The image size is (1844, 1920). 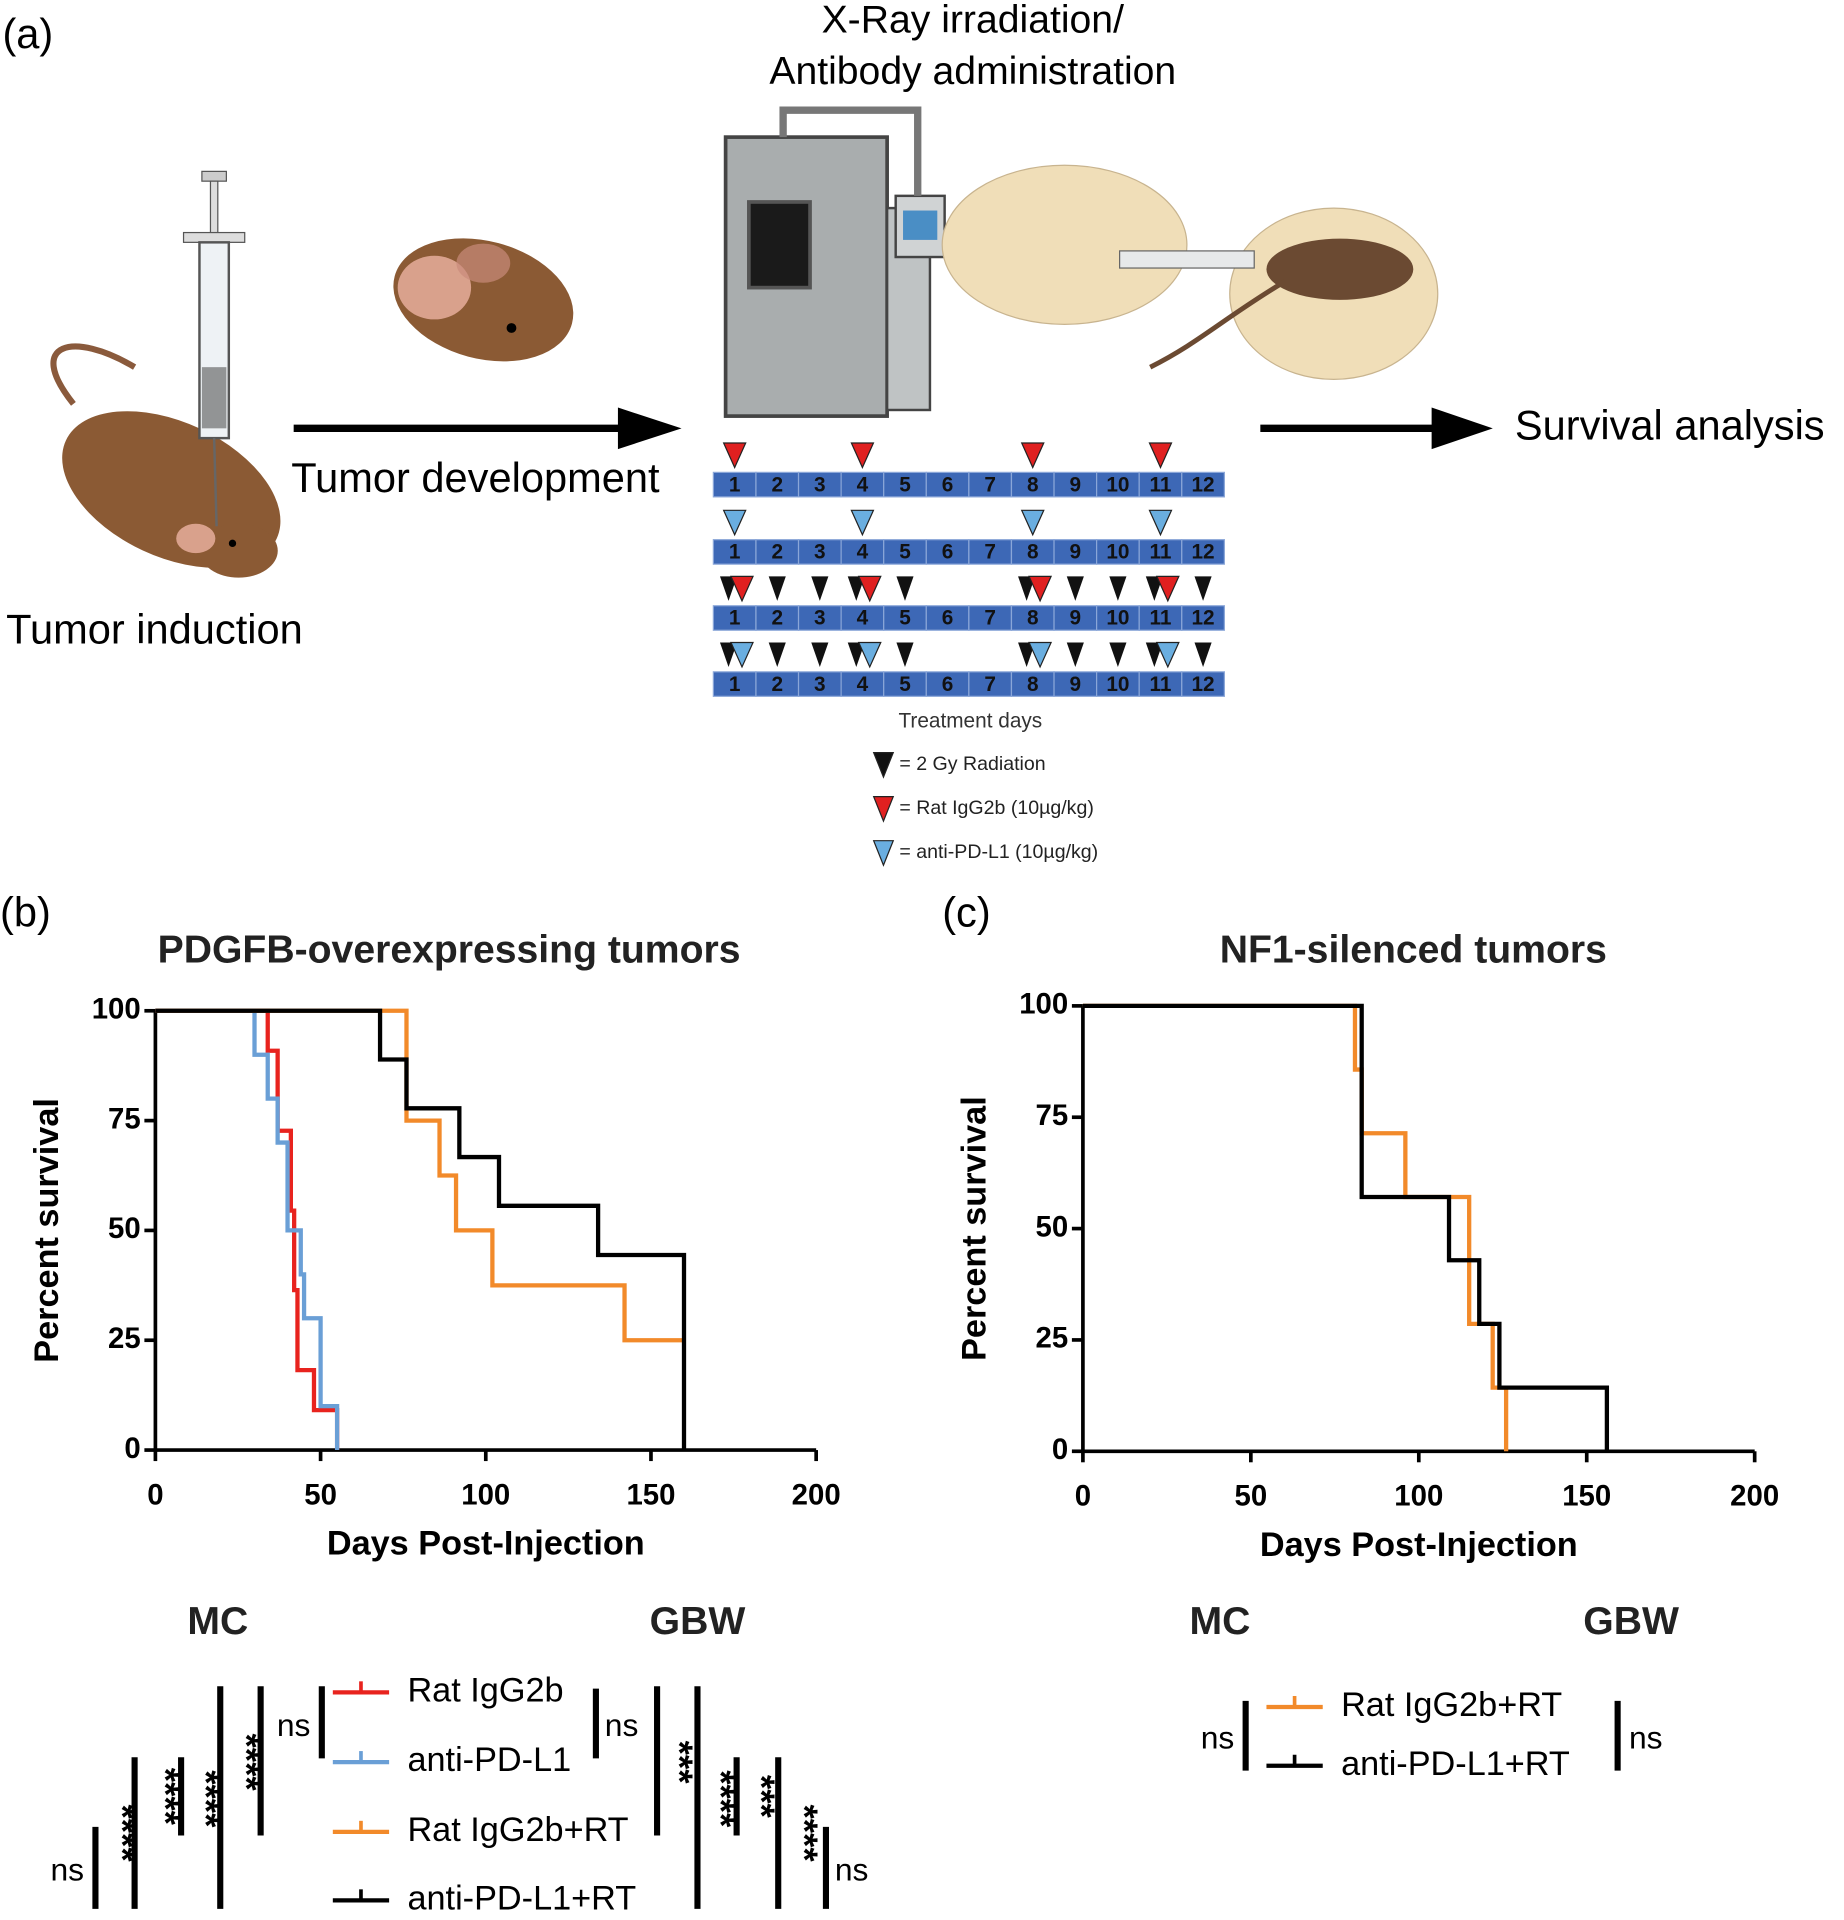 I want to click on step-label: Tumor development, so click(x=475, y=477).